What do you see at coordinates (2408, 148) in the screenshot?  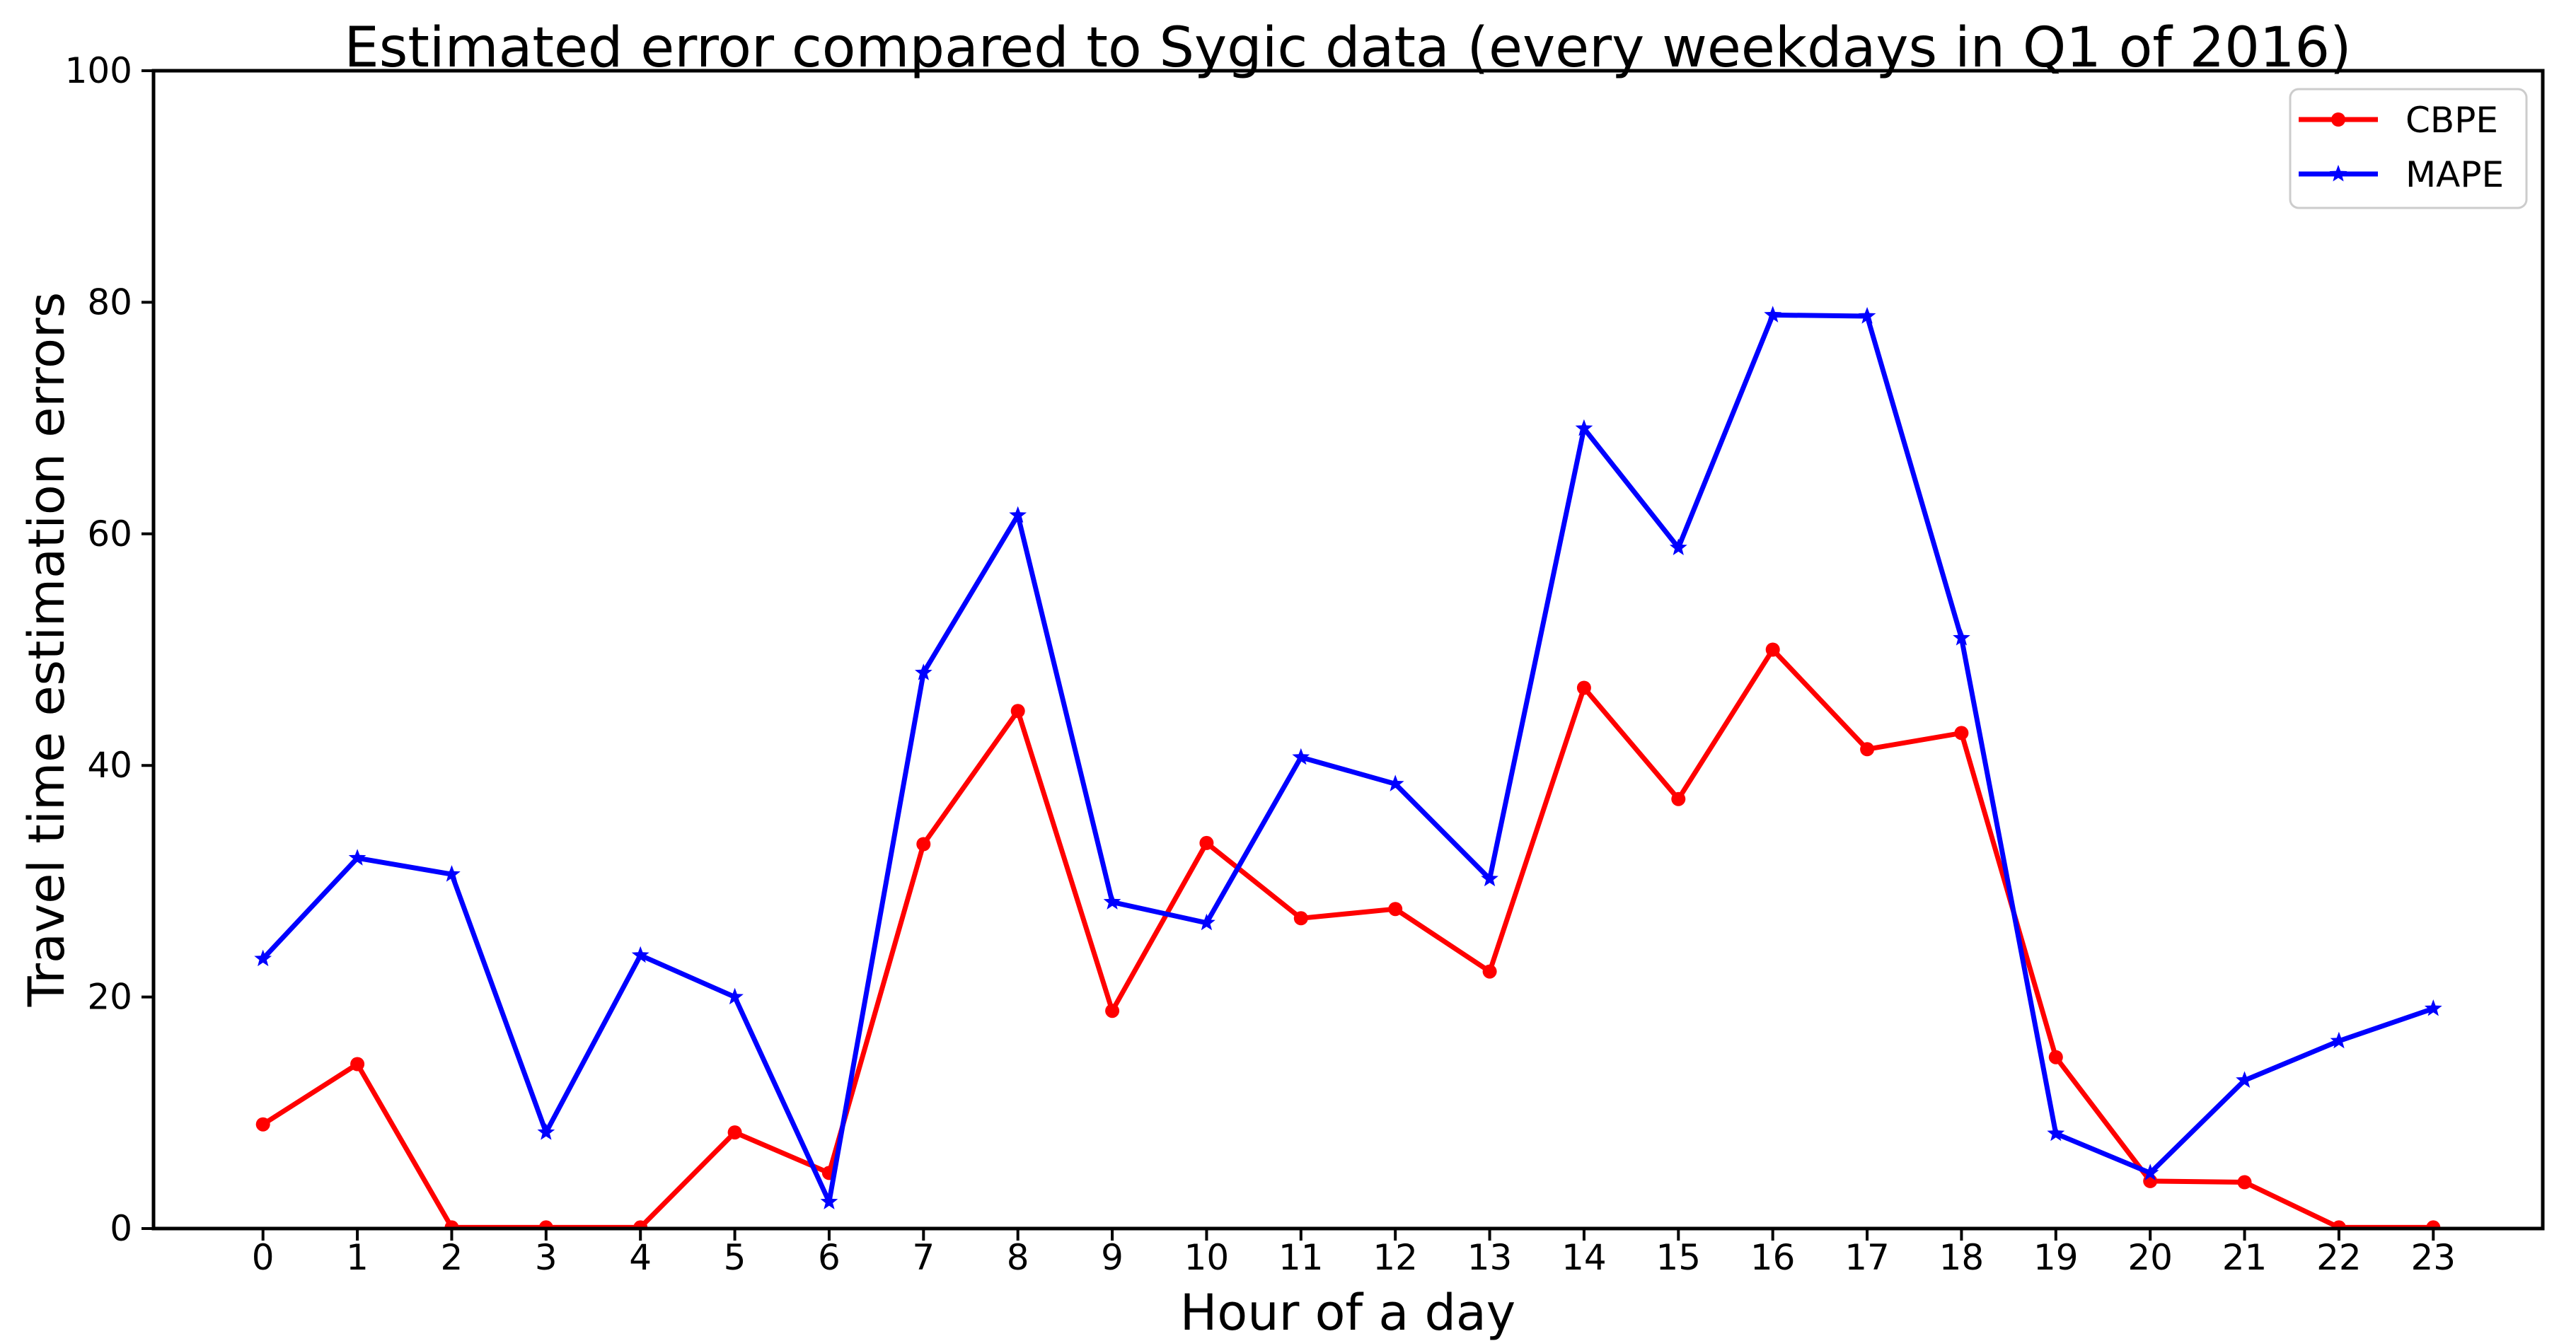 I see `legend: CBPE MAPE` at bounding box center [2408, 148].